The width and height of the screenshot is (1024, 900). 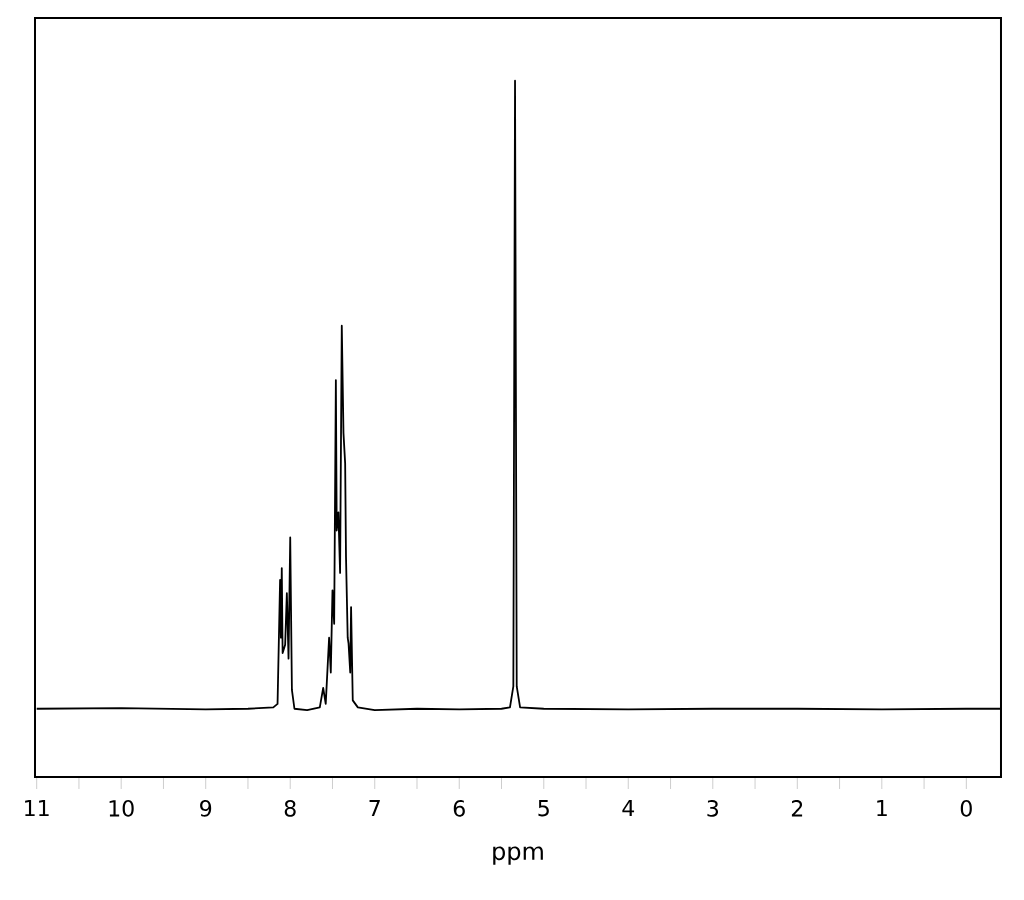 What do you see at coordinates (713, 808) in the screenshot?
I see `x-tick-label: 3` at bounding box center [713, 808].